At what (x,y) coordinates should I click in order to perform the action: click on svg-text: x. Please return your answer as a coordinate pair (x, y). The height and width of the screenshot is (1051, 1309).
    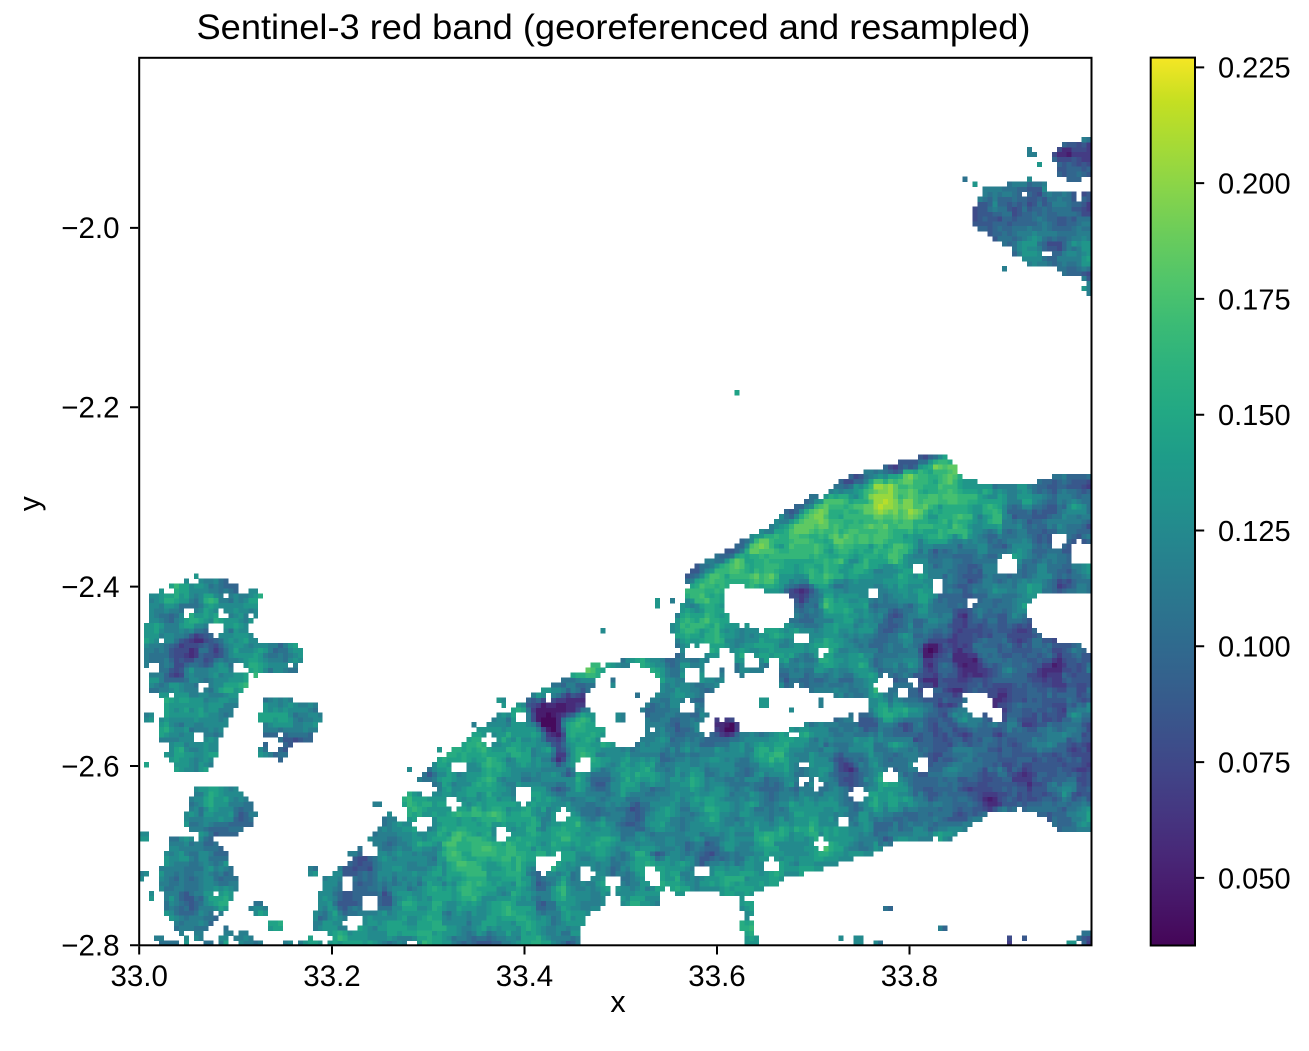
    Looking at the image, I should click on (617, 1002).